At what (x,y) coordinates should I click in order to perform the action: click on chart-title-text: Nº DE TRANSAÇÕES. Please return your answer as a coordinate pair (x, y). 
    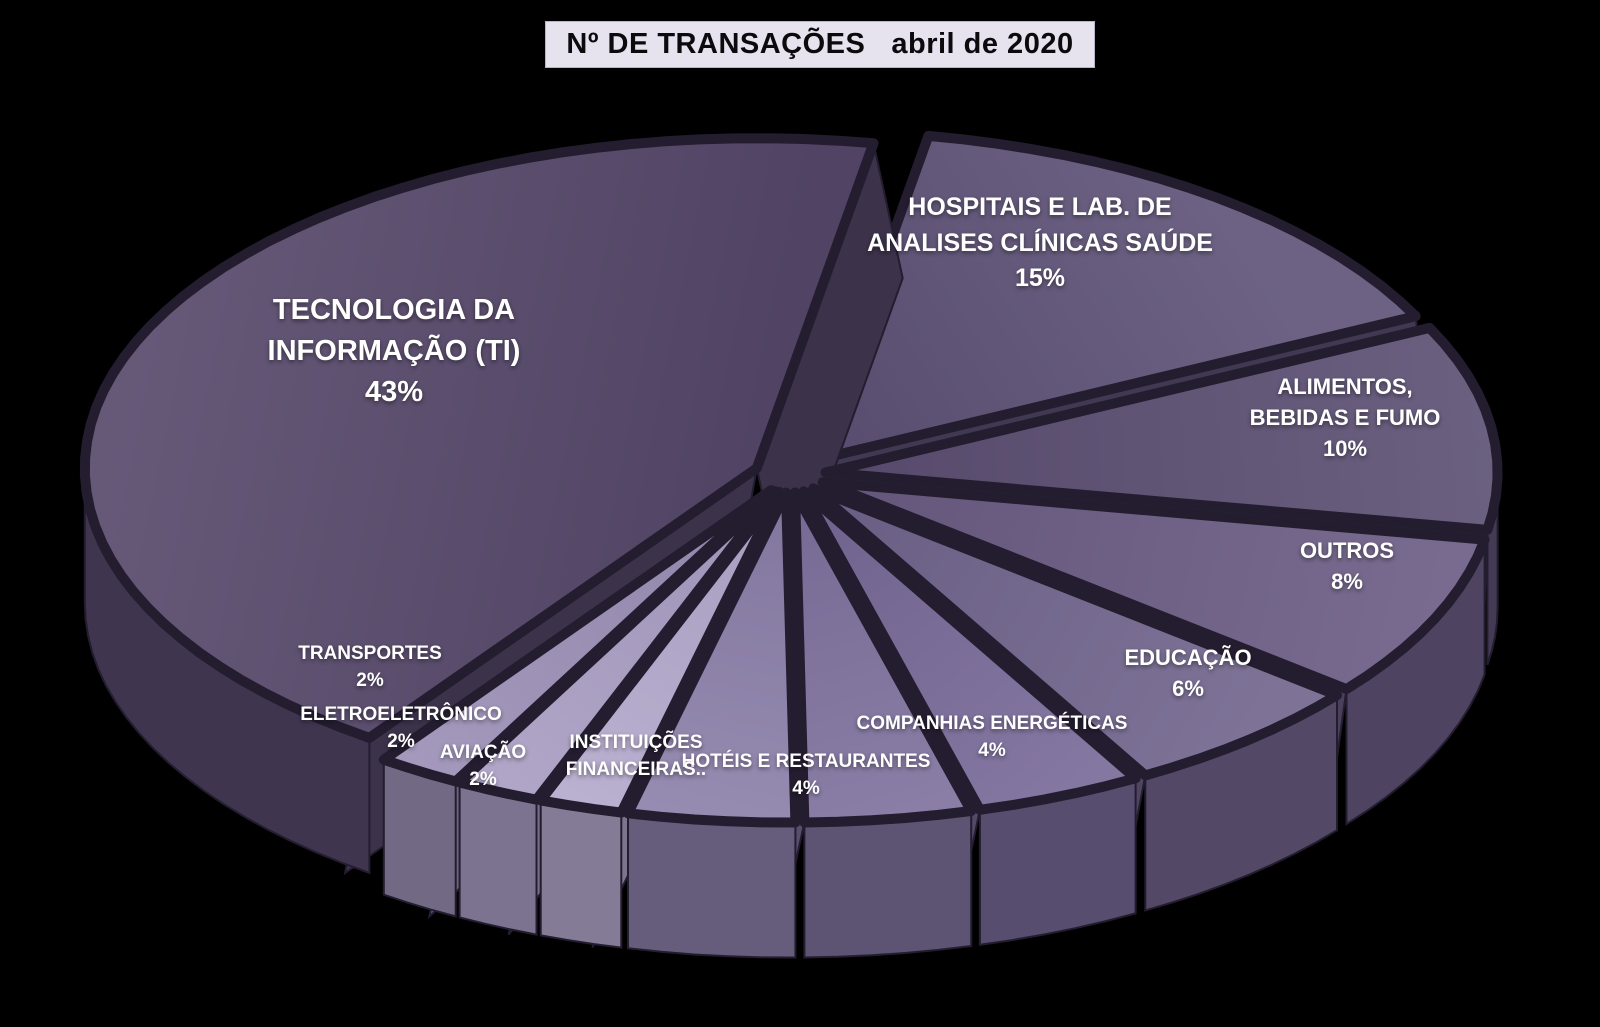
    Looking at the image, I should click on (716, 44).